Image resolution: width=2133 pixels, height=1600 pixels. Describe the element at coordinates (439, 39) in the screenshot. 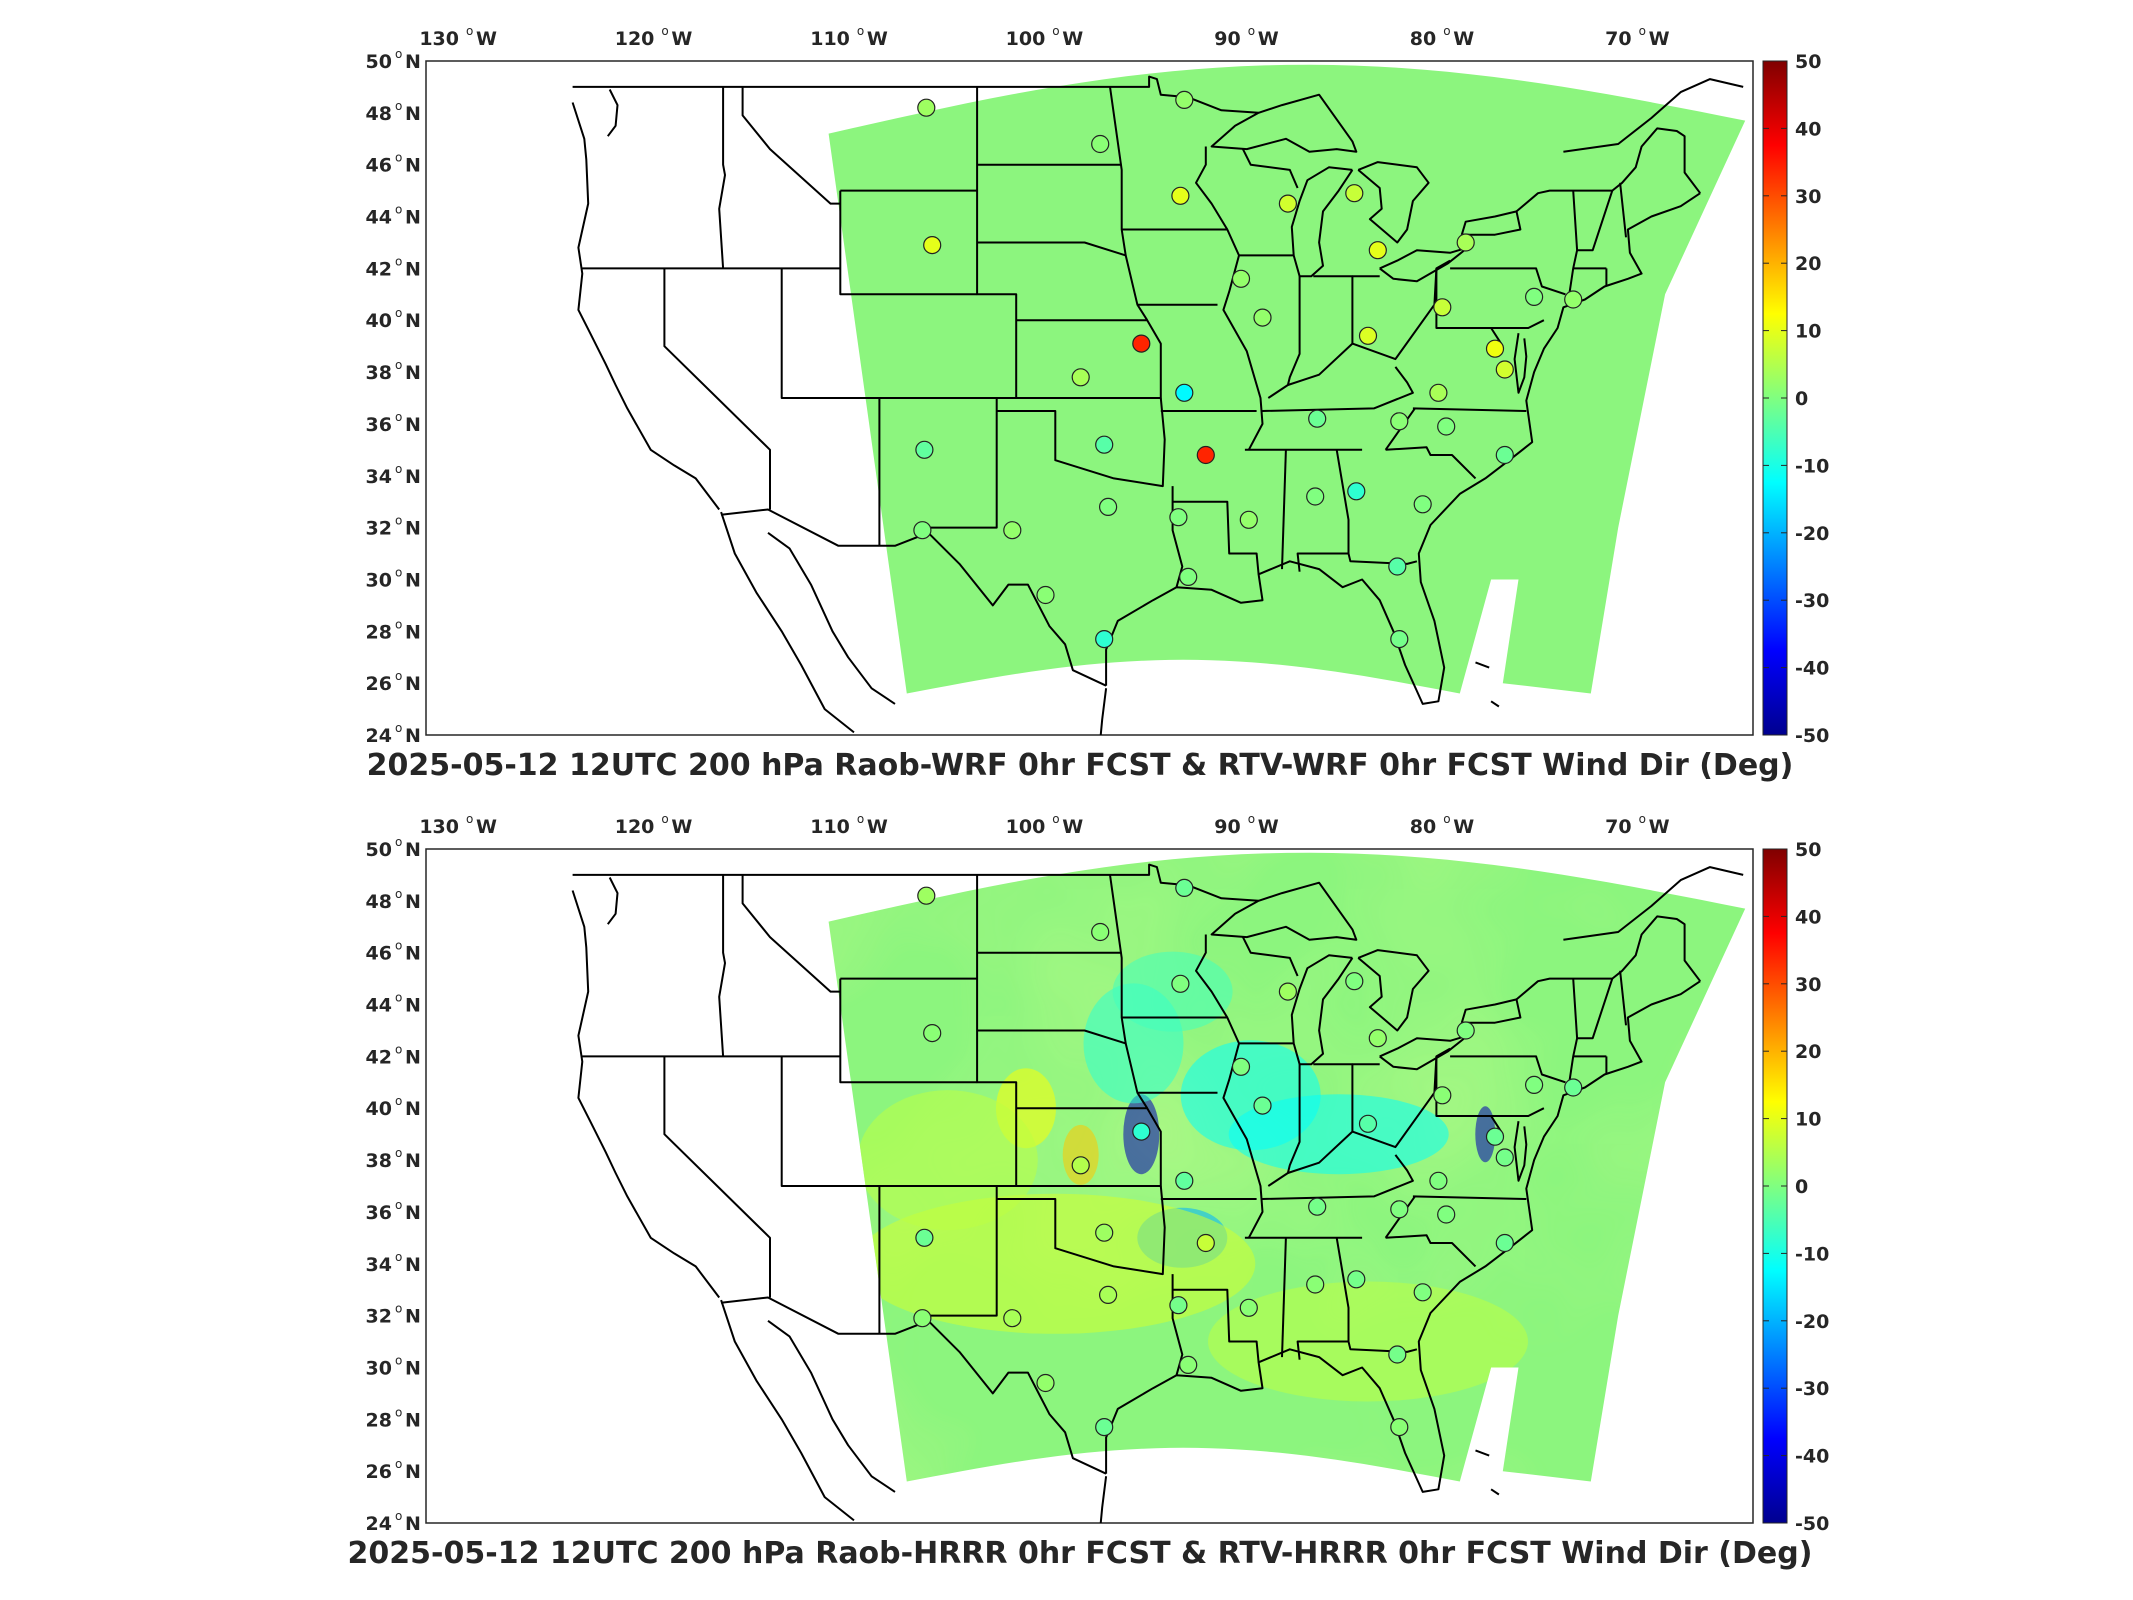

I see `x-tick-label: 130` at that location.